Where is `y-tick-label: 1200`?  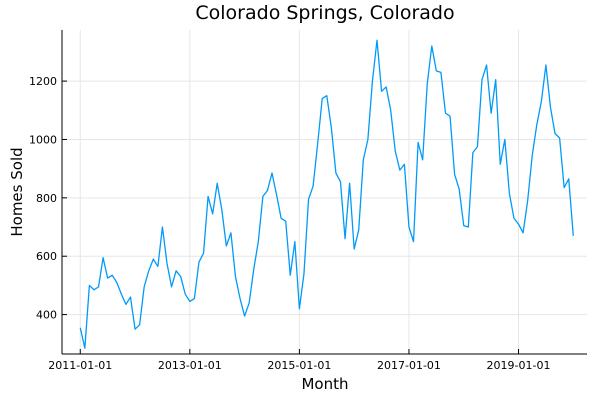 y-tick-label: 1200 is located at coordinates (43, 81).